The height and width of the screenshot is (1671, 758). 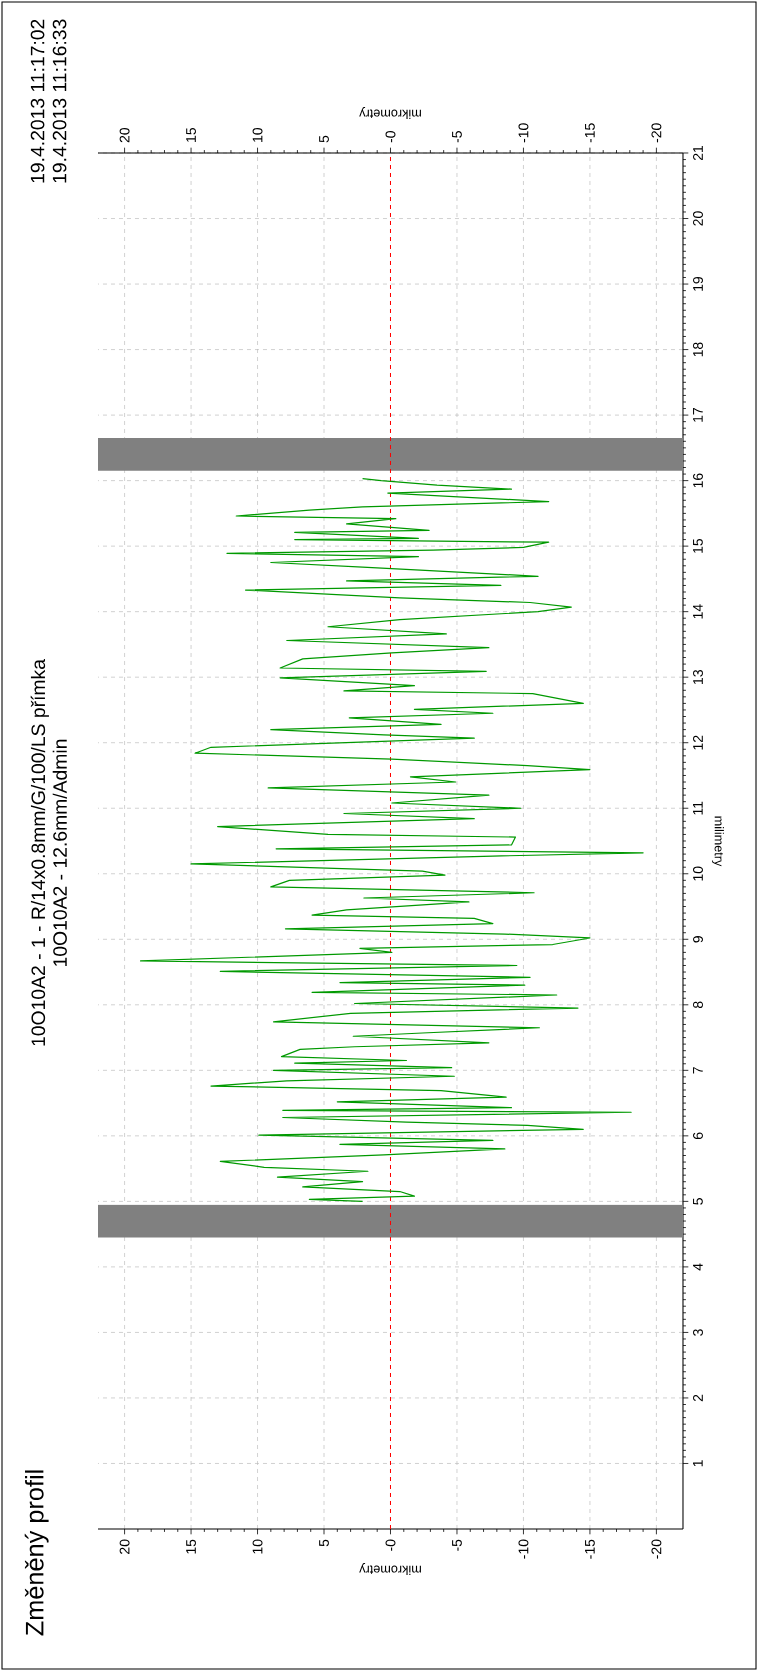 What do you see at coordinates (59, 852) in the screenshot?
I see `text: 10O10A2 - 12.6mm/Admin` at bounding box center [59, 852].